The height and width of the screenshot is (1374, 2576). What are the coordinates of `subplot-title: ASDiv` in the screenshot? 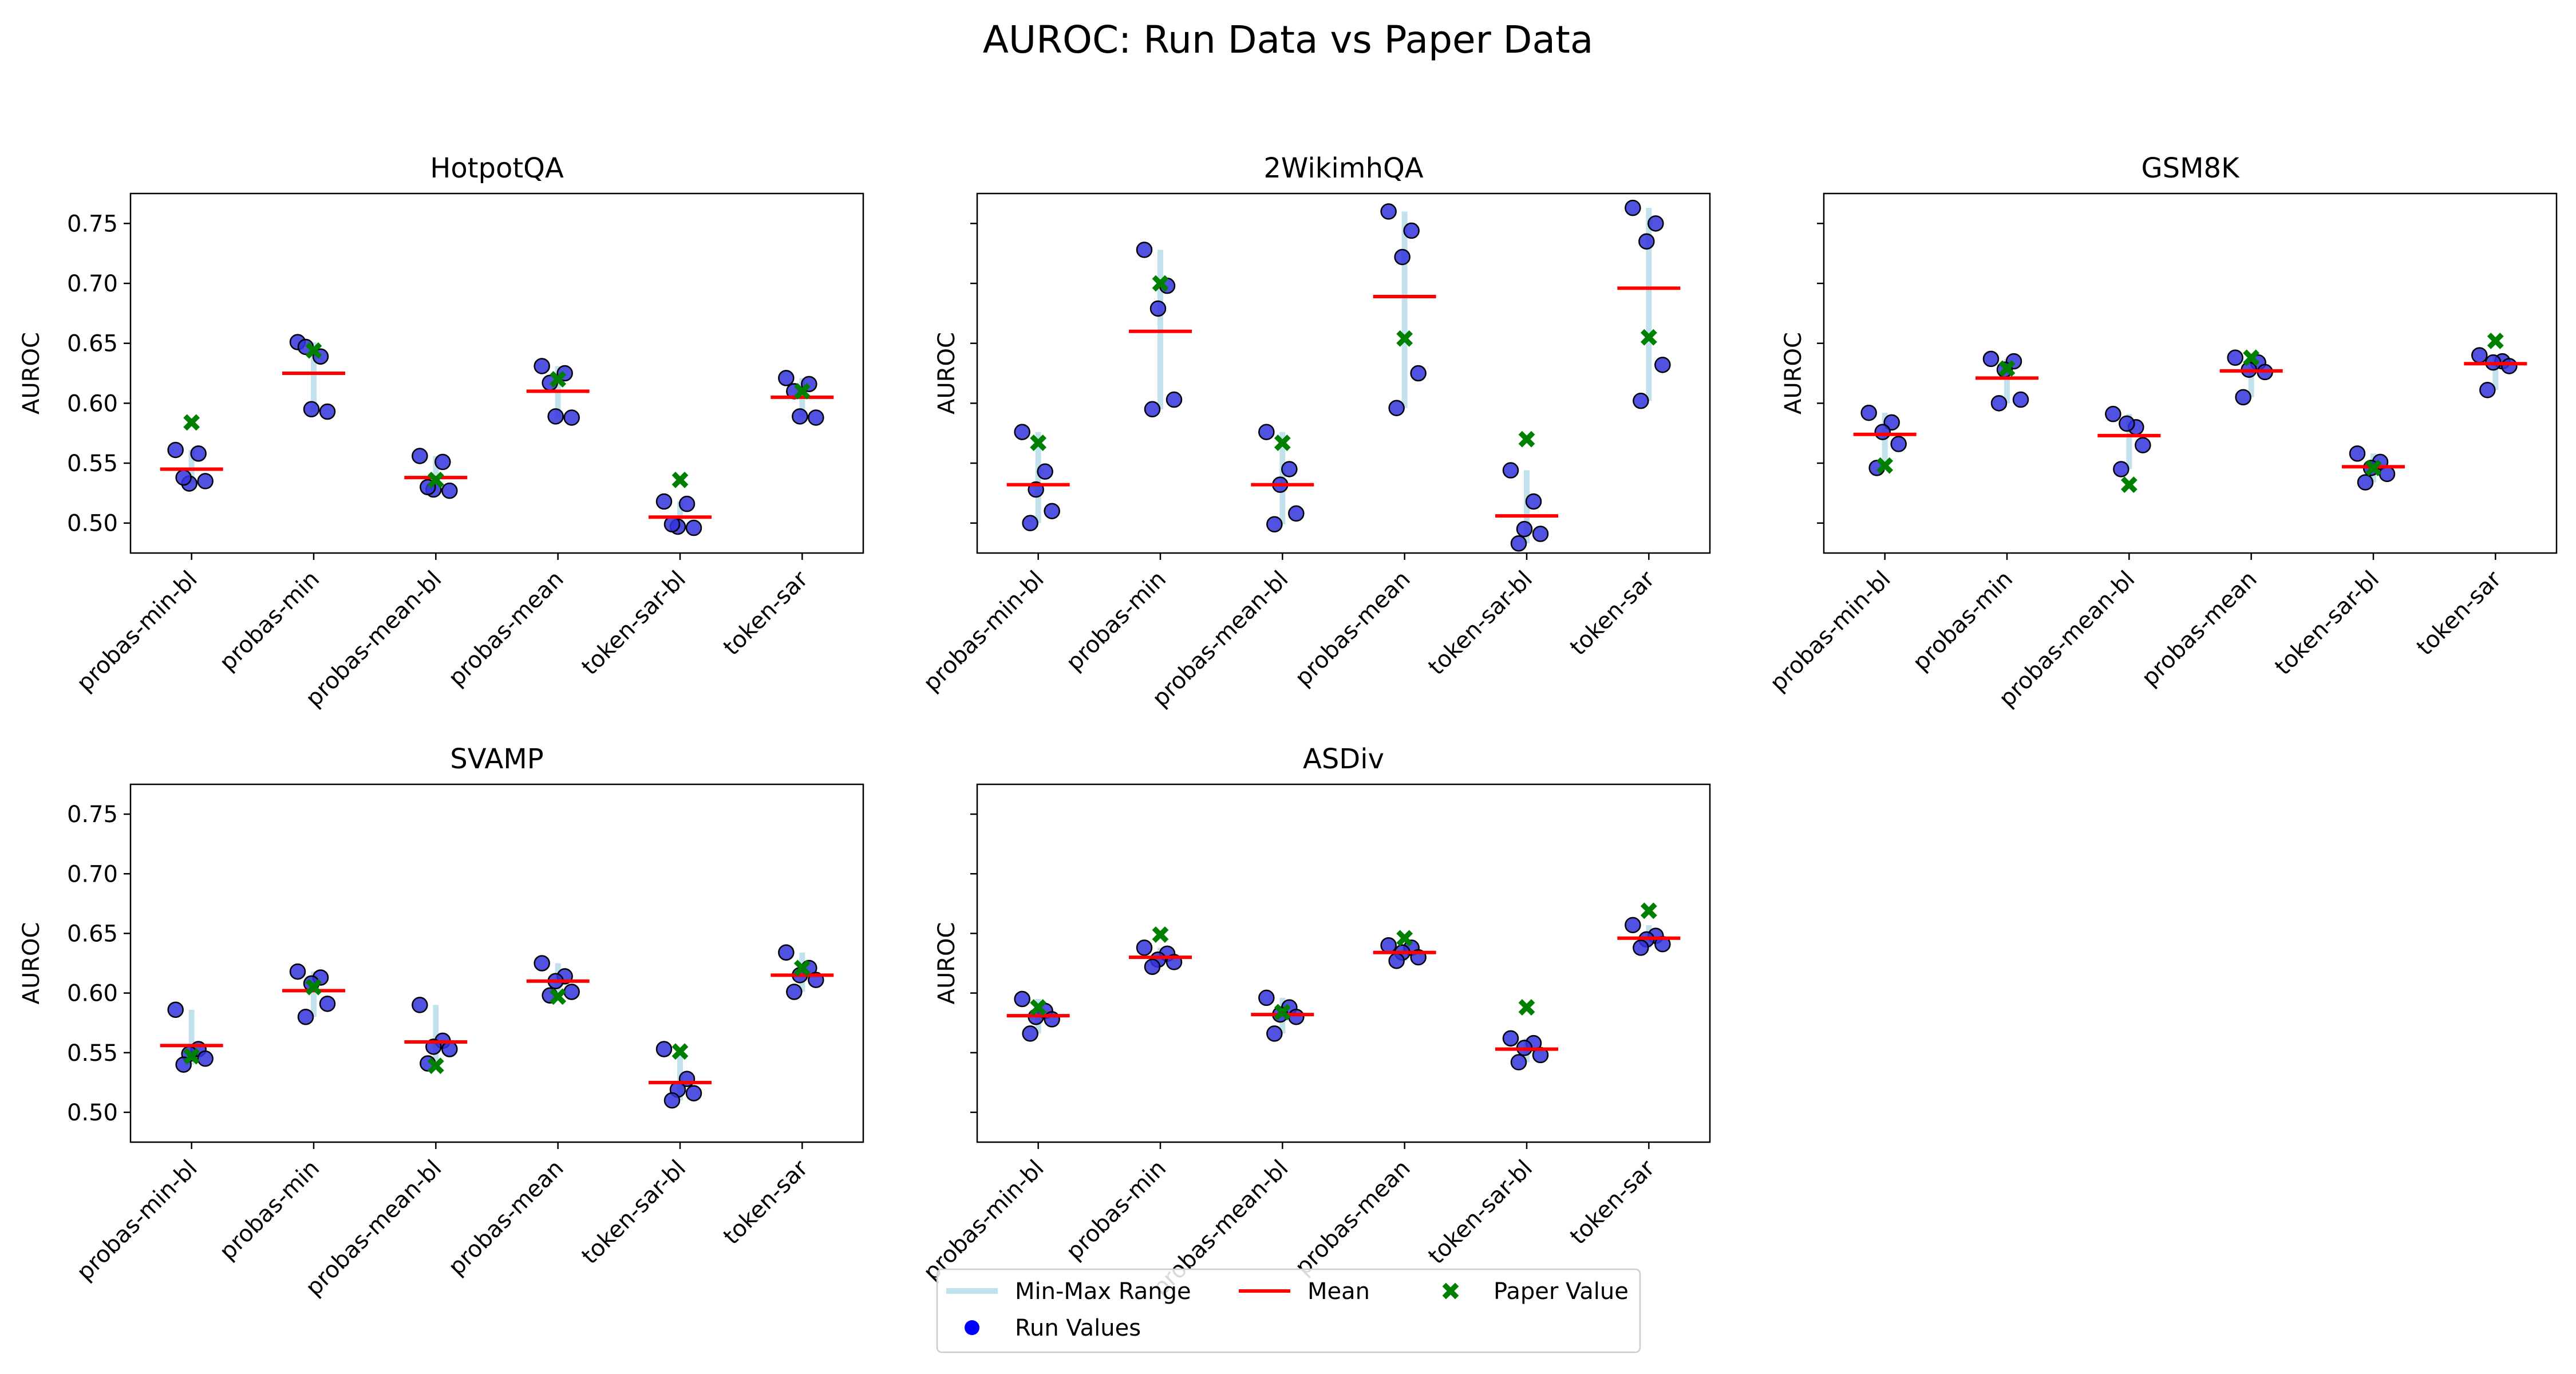 It's located at (1343, 759).